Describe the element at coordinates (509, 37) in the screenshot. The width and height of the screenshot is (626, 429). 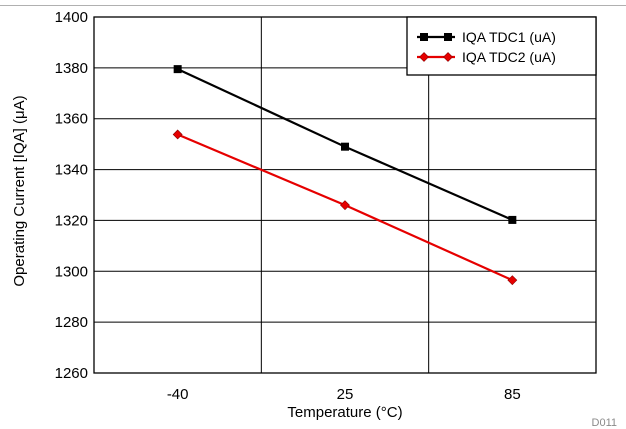
I see `legend-label: IQA TDC1 (uA)` at that location.